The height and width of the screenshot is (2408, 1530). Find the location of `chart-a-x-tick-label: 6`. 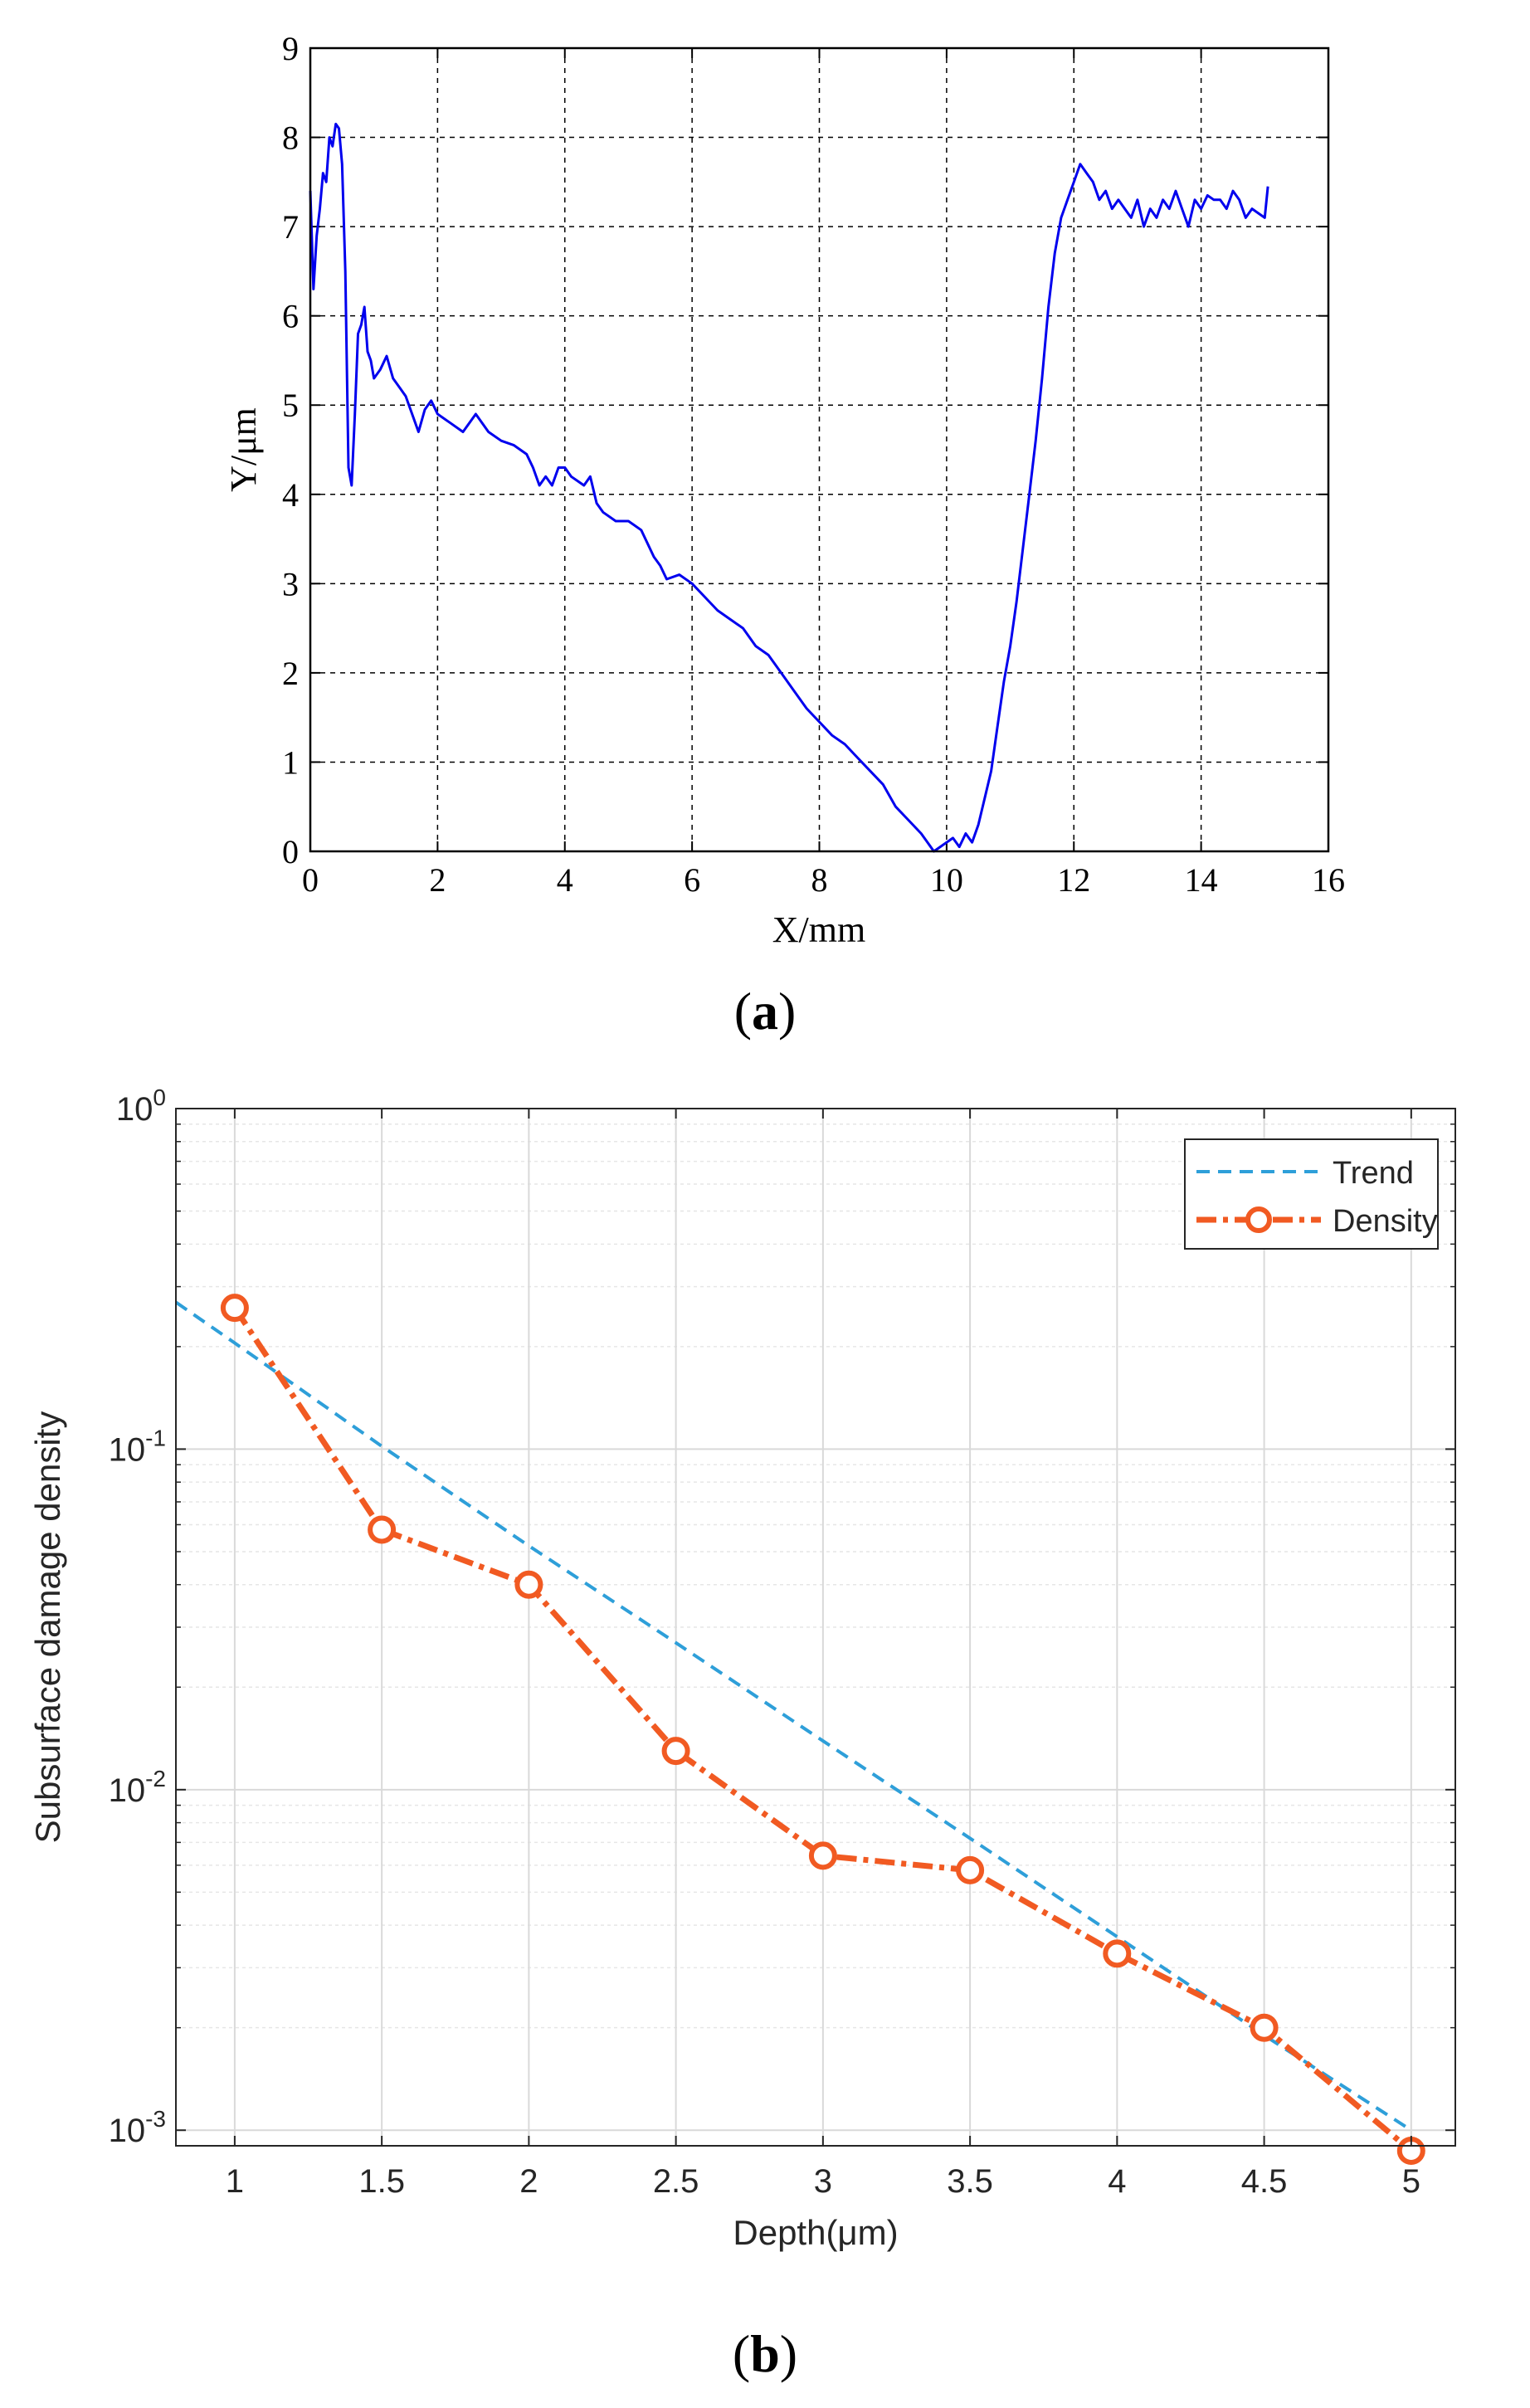

chart-a-x-tick-label: 6 is located at coordinates (692, 880).